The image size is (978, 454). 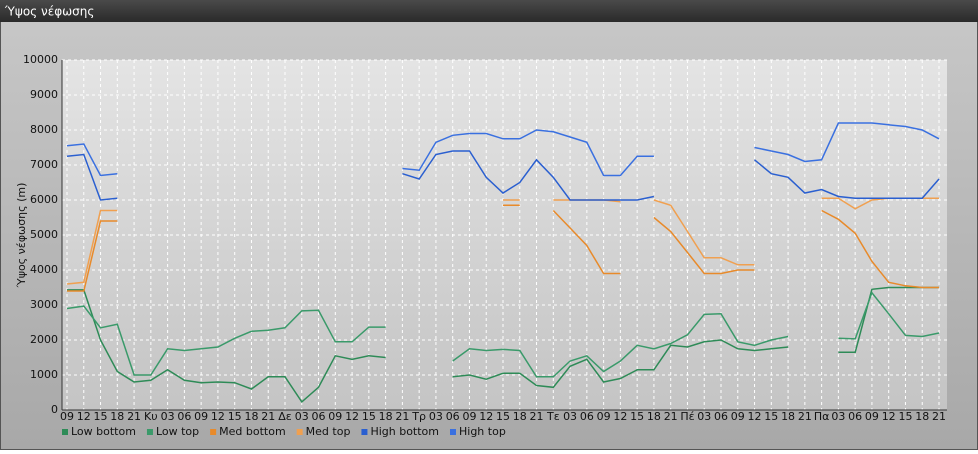 I want to click on y-tick-label: 5000, so click(x=44, y=234).